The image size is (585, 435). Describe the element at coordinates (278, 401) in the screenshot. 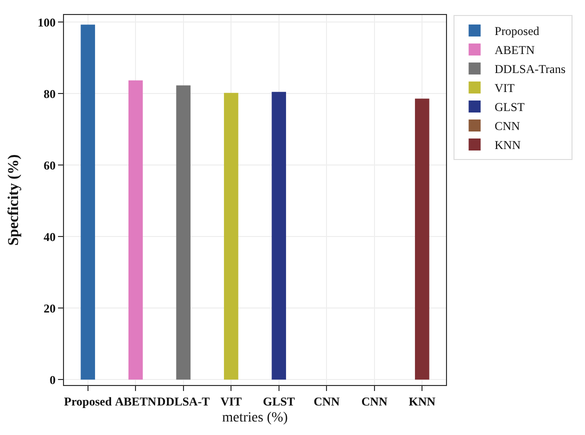

I see `x-tick-label: GLST` at that location.